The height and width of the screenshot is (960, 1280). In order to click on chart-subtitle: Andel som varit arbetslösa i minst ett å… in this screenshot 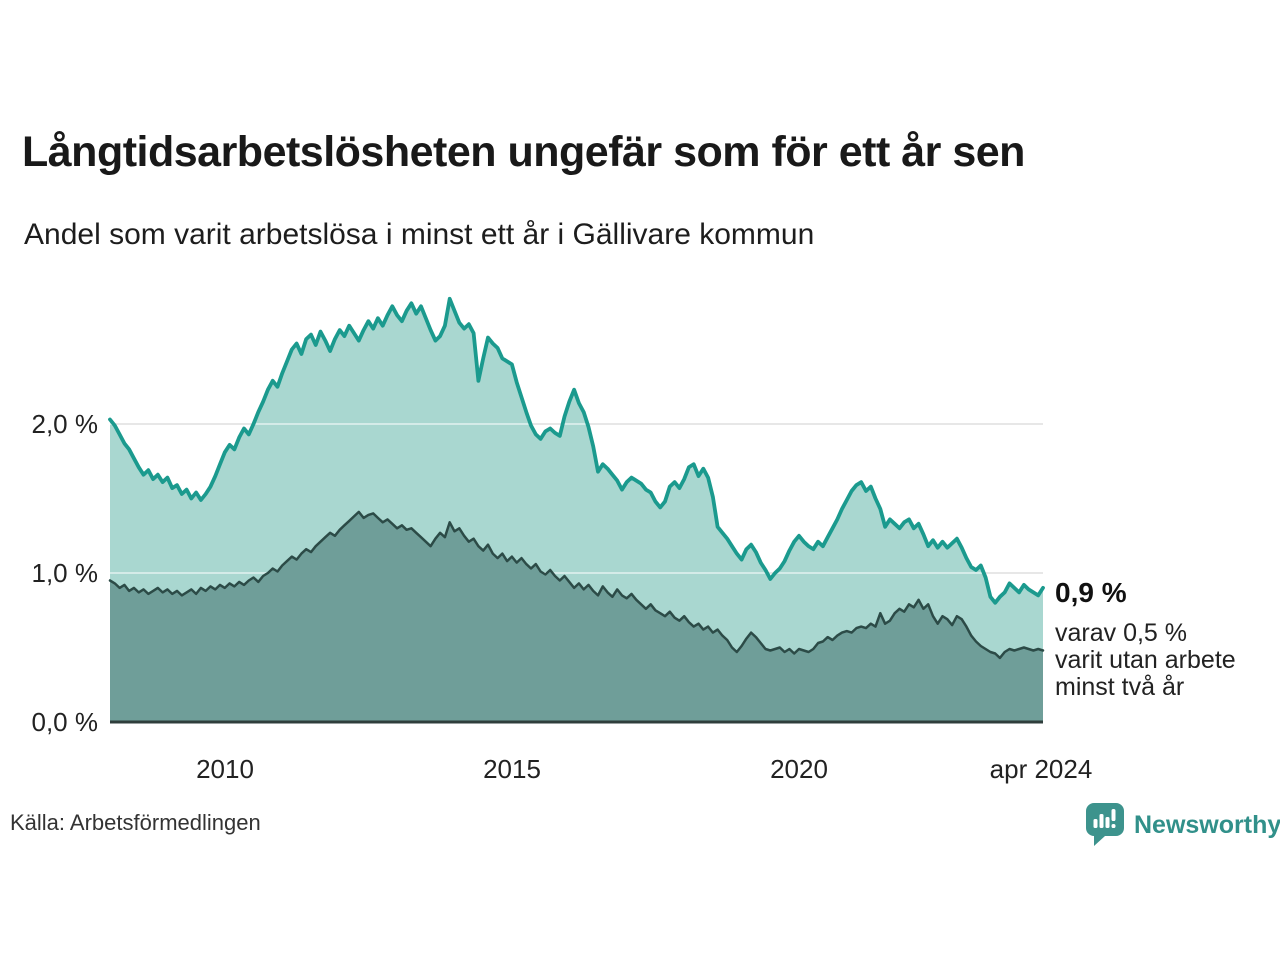, I will do `click(419, 234)`.